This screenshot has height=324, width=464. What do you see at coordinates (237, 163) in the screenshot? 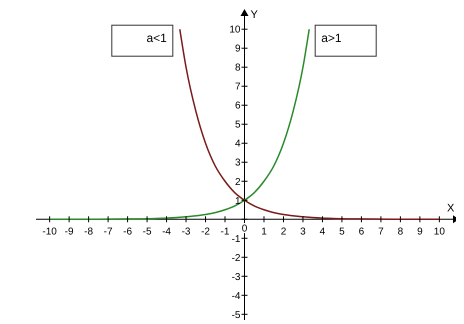
I see `y-tick-label: 3` at bounding box center [237, 163].